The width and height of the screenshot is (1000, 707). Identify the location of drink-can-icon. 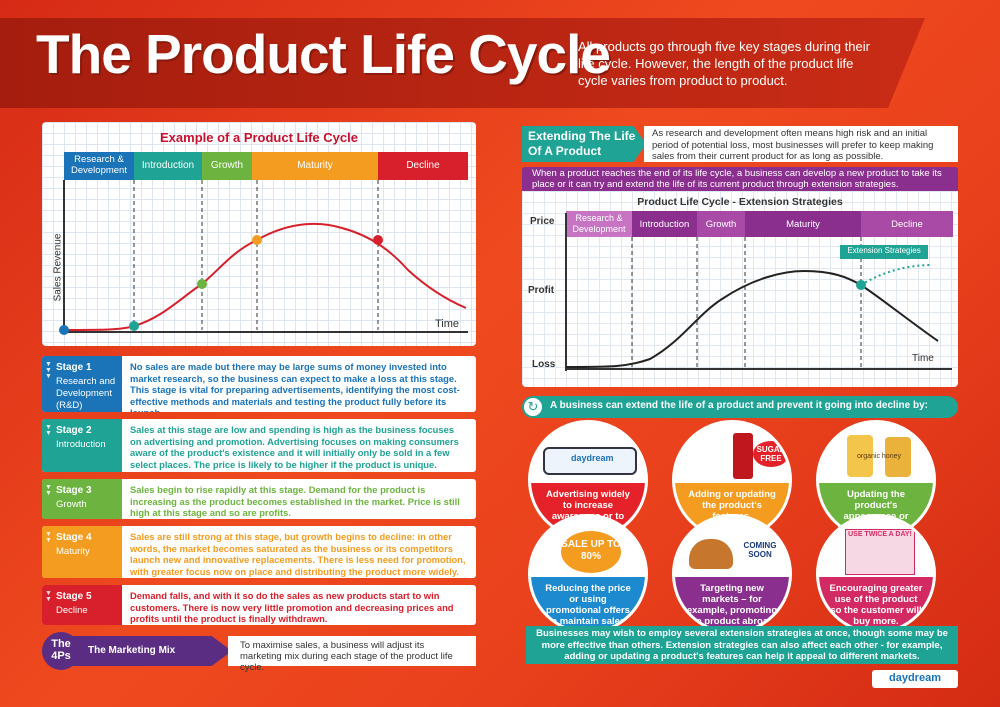
(743, 456).